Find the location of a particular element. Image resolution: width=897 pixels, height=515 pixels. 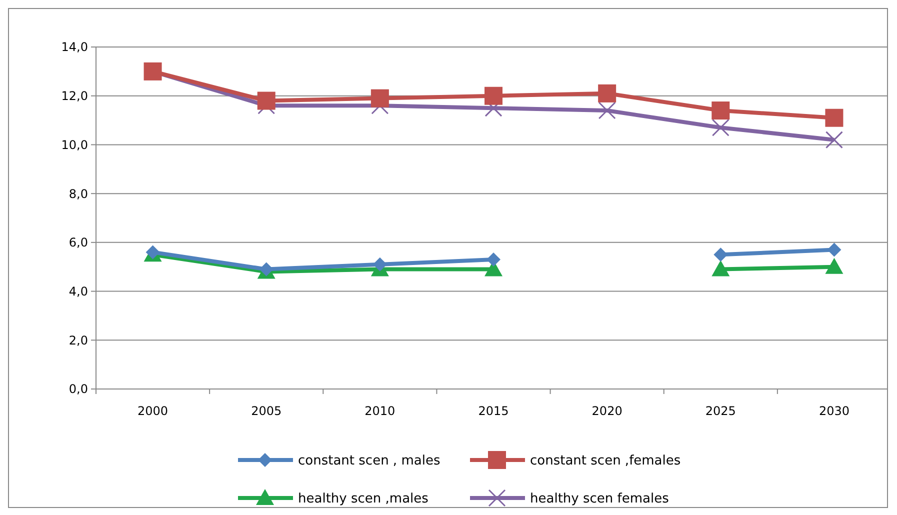

x-tick-label: 2000 is located at coordinates (153, 411).